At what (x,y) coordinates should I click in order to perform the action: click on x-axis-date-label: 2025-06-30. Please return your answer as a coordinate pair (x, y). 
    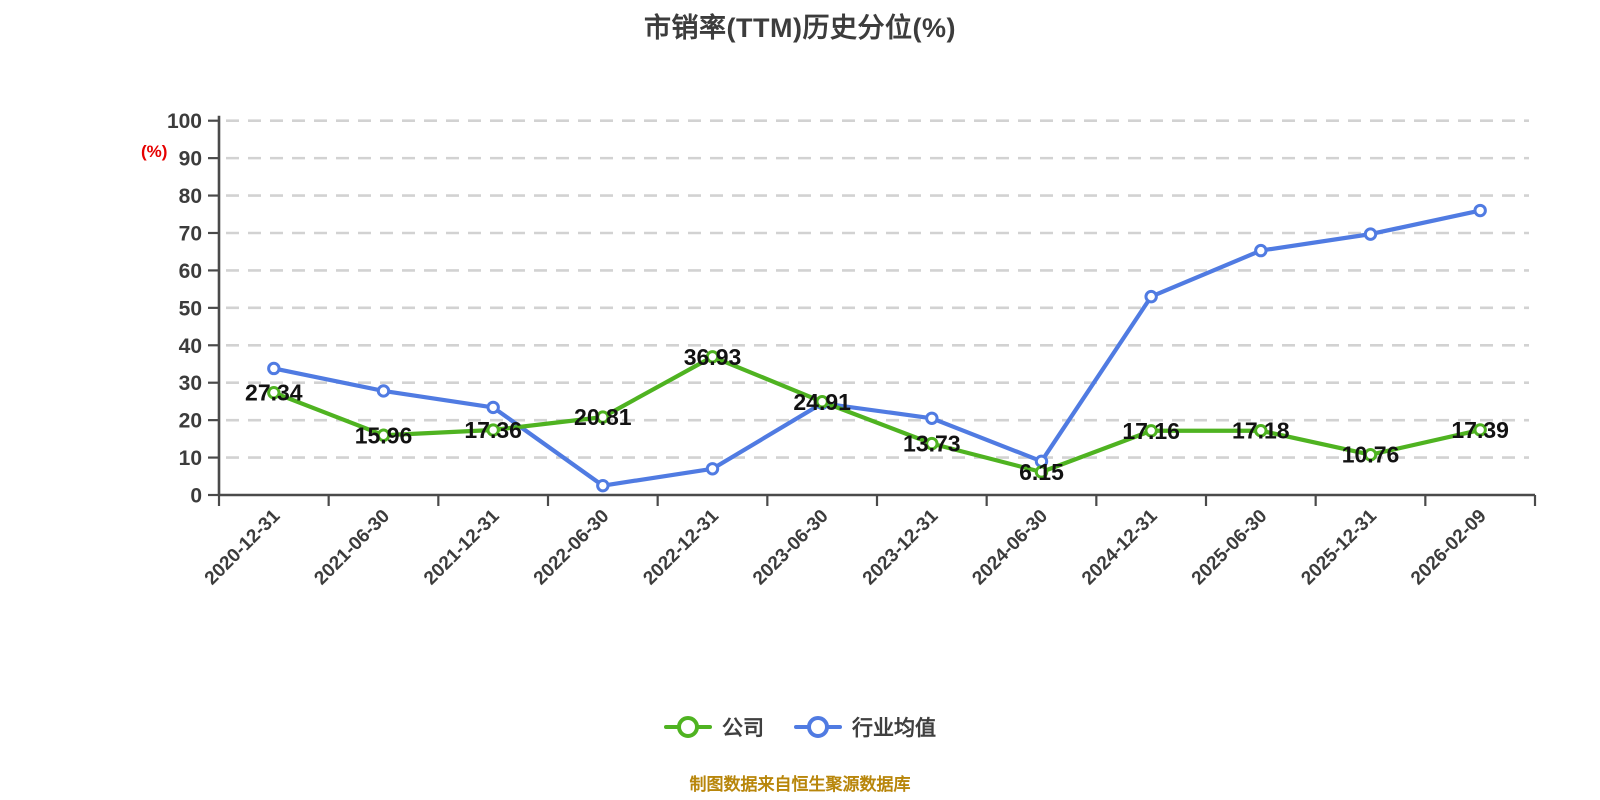
    Looking at the image, I should click on (1230, 548).